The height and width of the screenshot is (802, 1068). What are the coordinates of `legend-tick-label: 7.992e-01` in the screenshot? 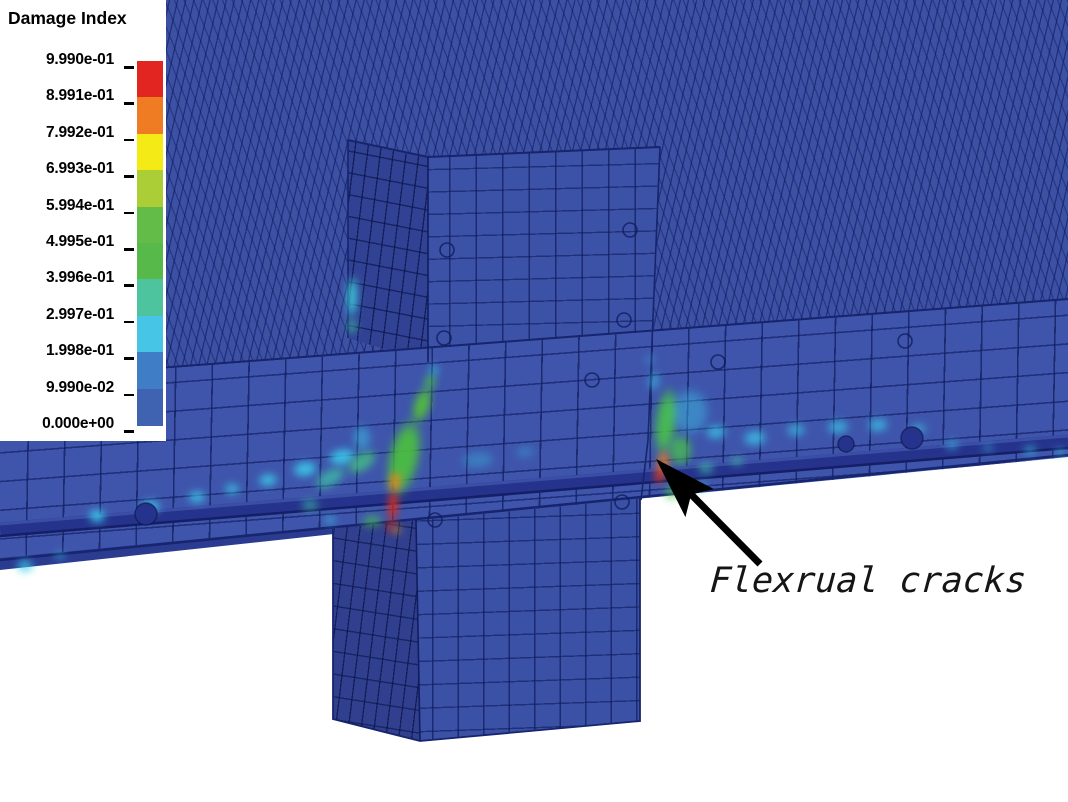 It's located at (79, 132).